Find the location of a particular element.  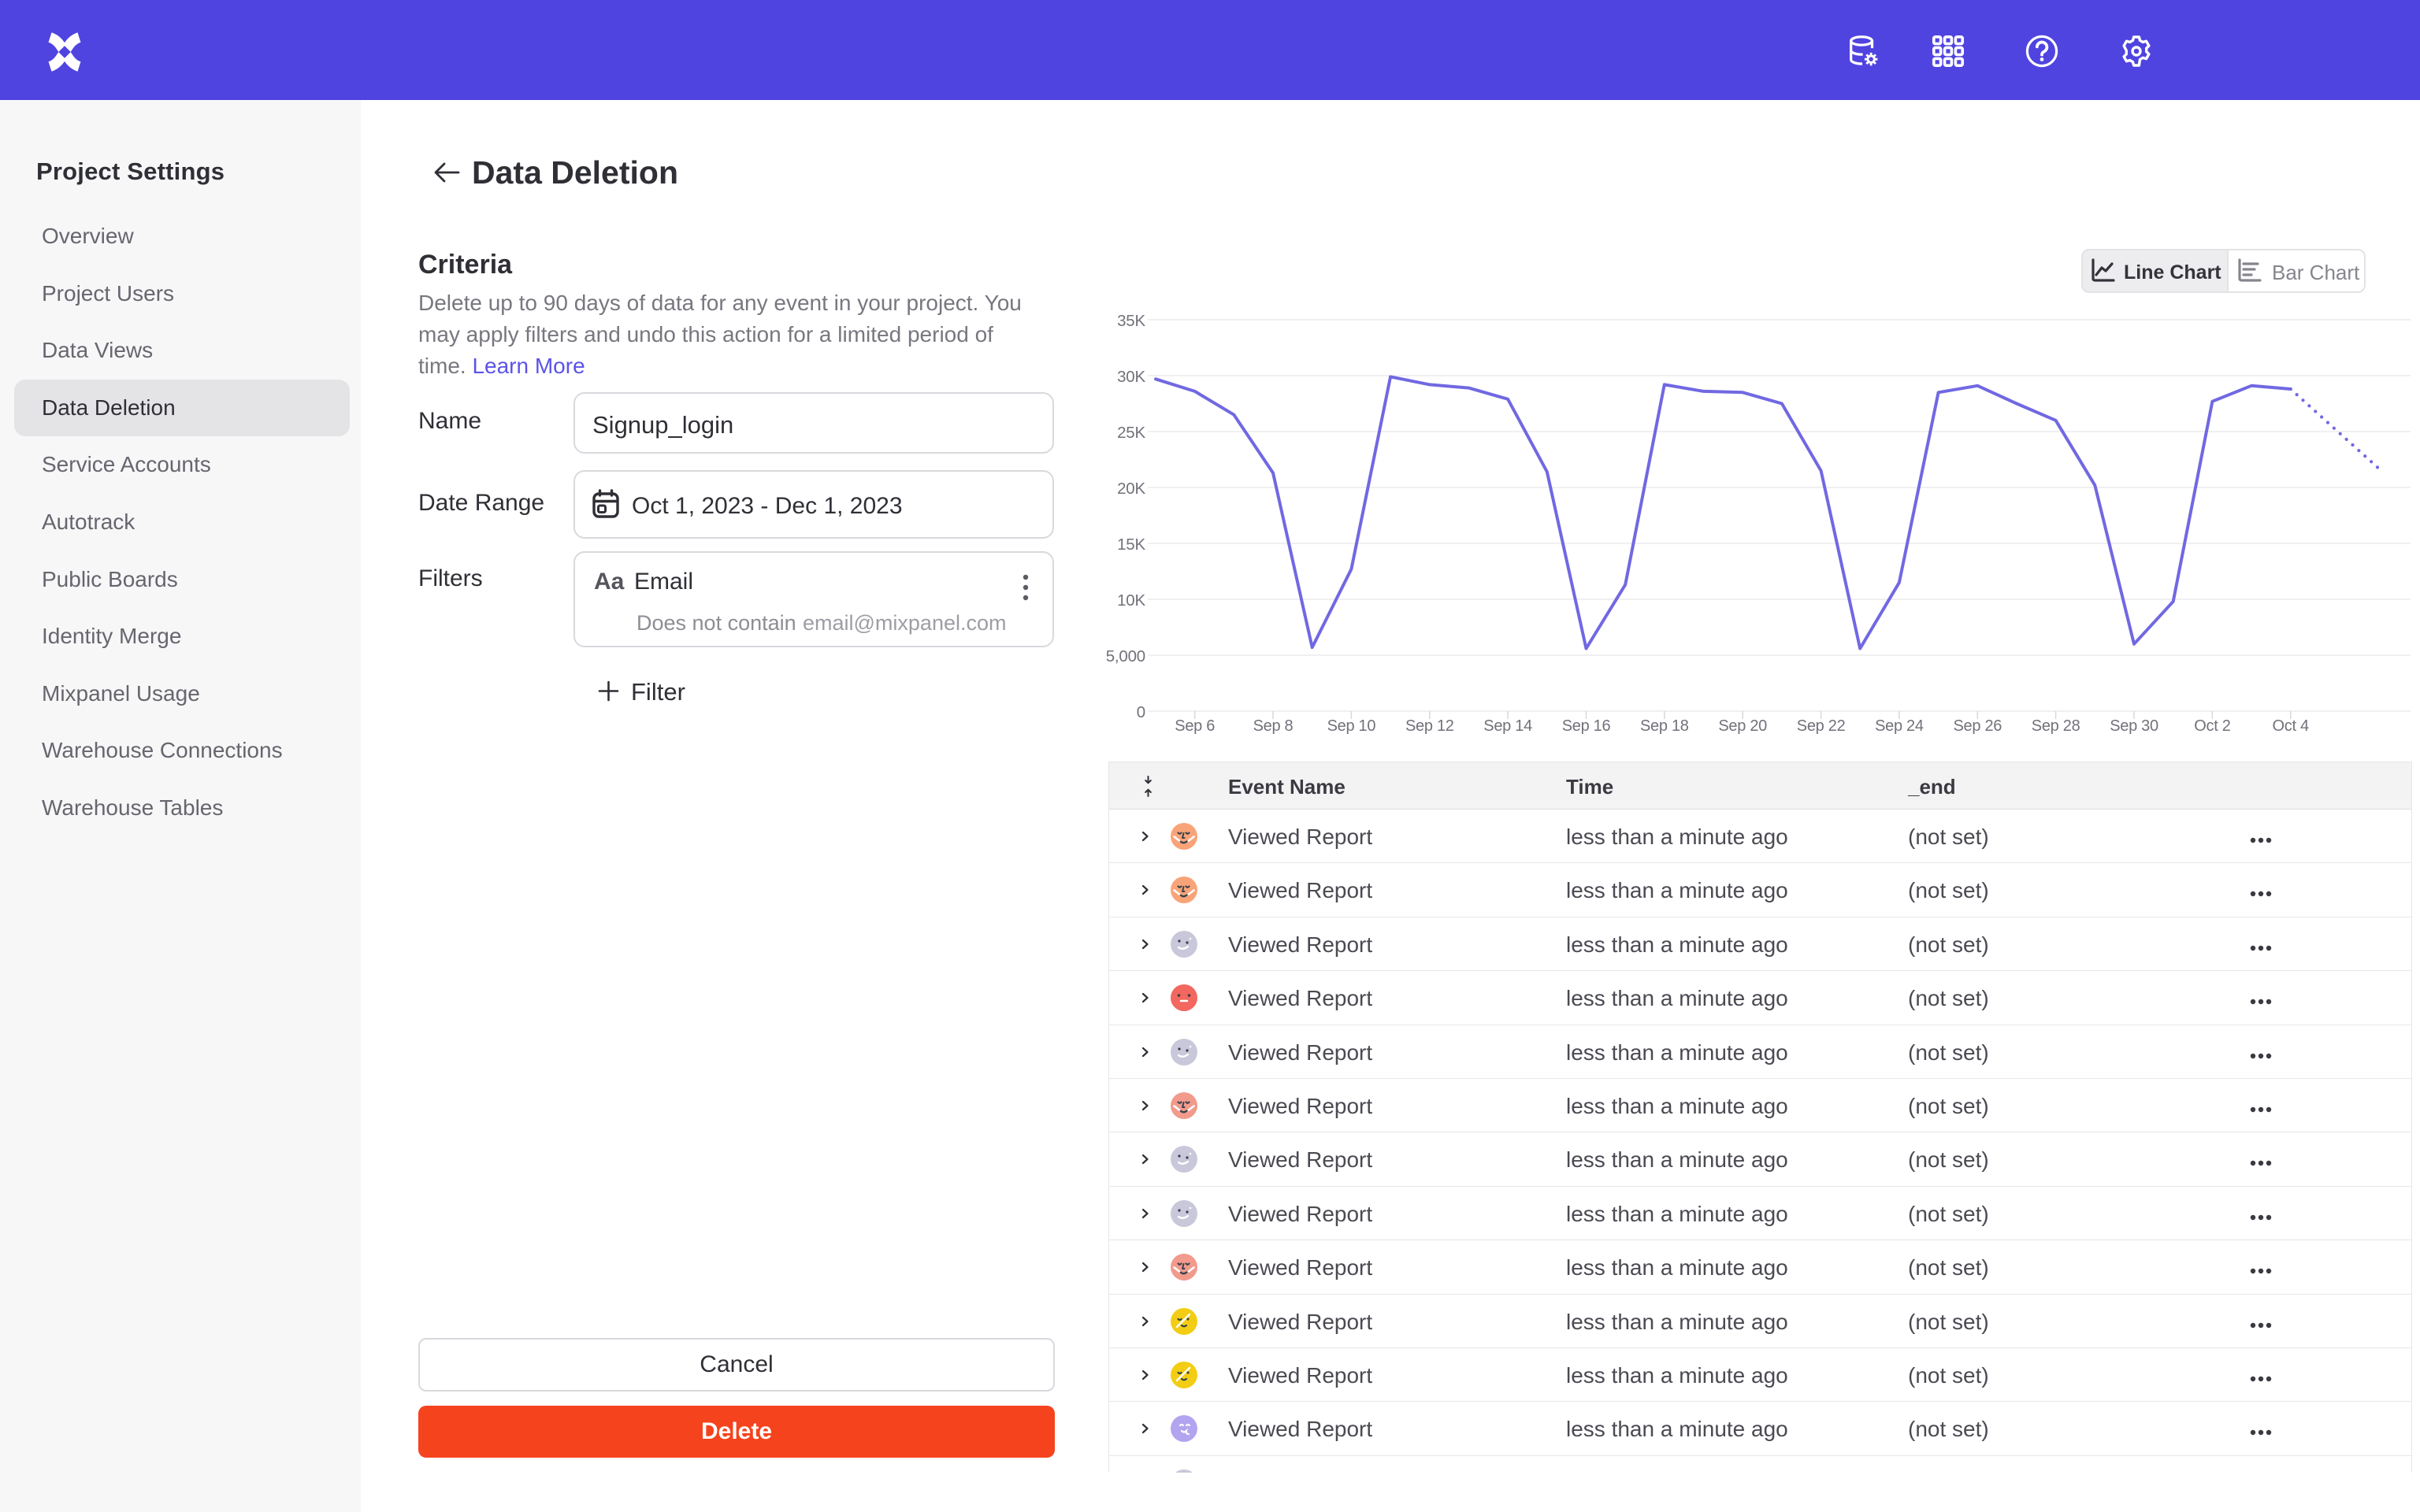

svg-text: Sep 22 is located at coordinates (1821, 726).